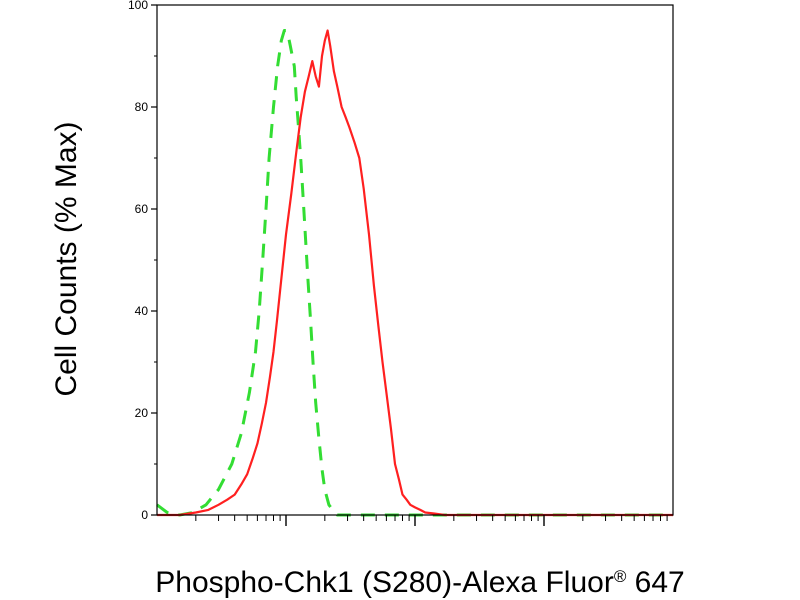 The height and width of the screenshot is (600, 800). I want to click on y-tick-label: 20, so click(142, 413).